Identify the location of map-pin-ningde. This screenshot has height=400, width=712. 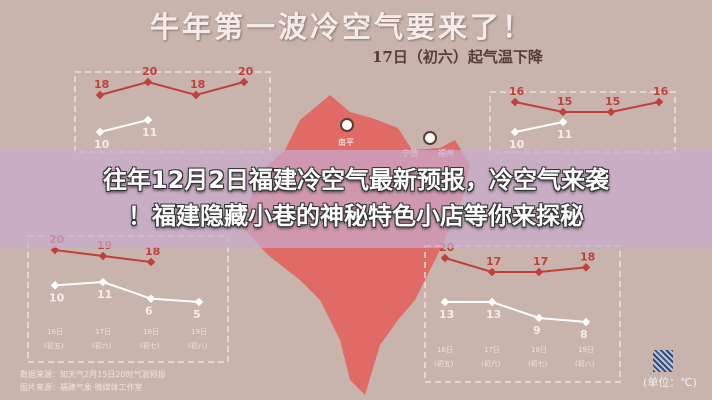
(430, 138).